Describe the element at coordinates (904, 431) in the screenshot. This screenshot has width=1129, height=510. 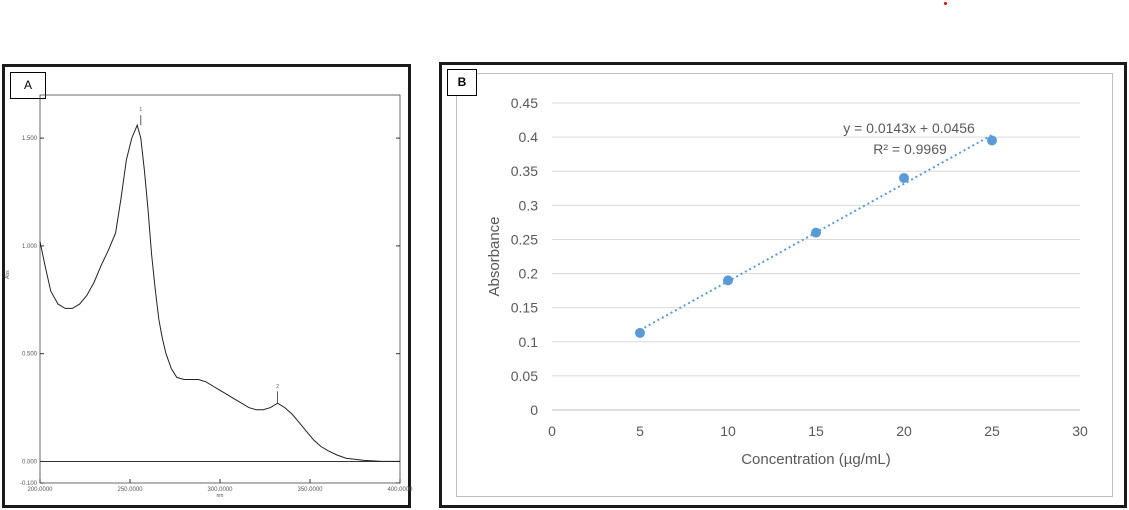
I see `x-tick-label: 20` at that location.